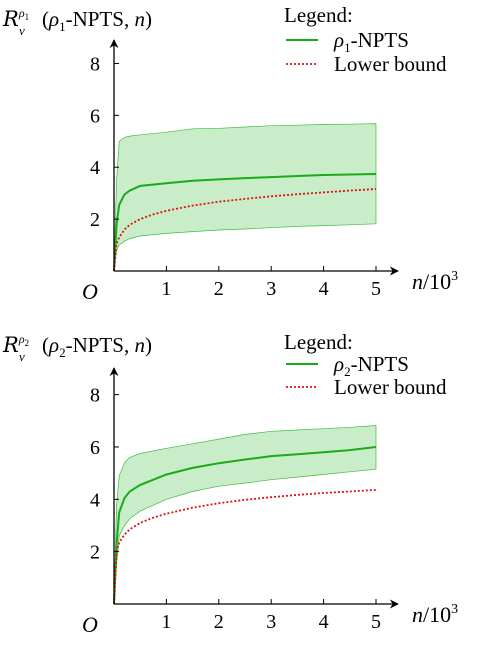 Image resolution: width=484 pixels, height=645 pixels. What do you see at coordinates (371, 365) in the screenshot?
I see `legend-label-1: ρ2-NPTS` at bounding box center [371, 365].